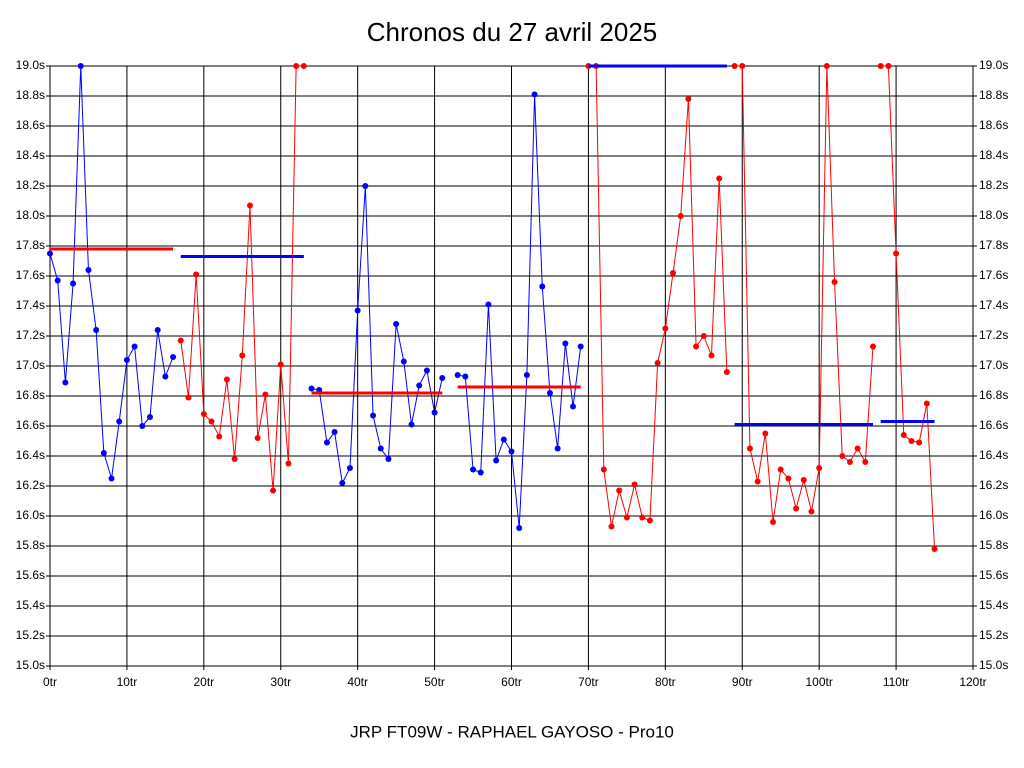  What do you see at coordinates (30, 335) in the screenshot?
I see `y-tick-label: 17.2s` at bounding box center [30, 335].